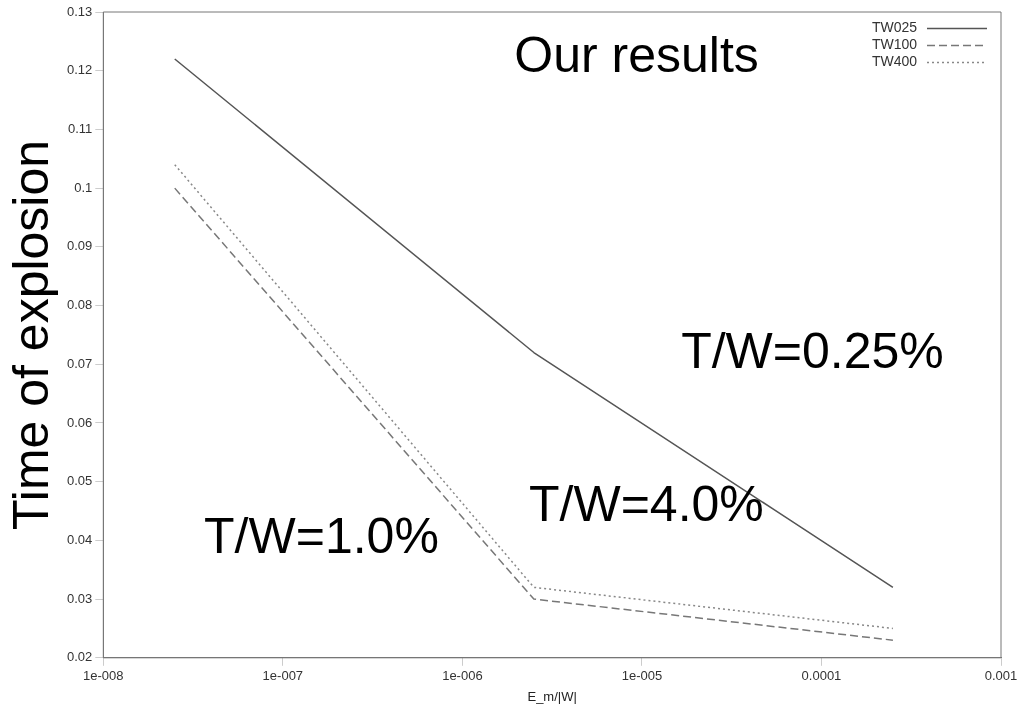 Image resolution: width=1021 pixels, height=709 pixels. Describe the element at coordinates (812, 351) in the screenshot. I see `annotation: T/W=0.25%` at that location.